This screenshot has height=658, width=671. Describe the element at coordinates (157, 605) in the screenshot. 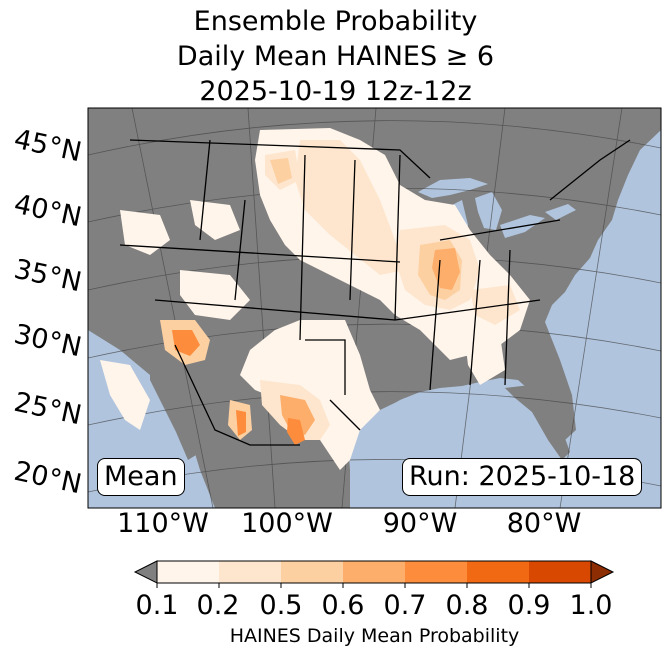

I see `colorbar-tick-0: 0.1` at that location.